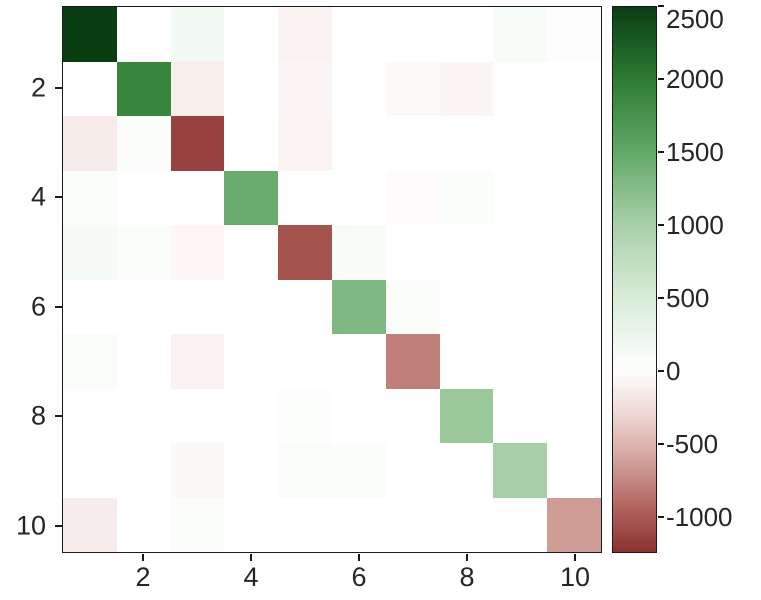  What do you see at coordinates (359, 577) in the screenshot?
I see `x-axis-tick-label: 6` at bounding box center [359, 577].